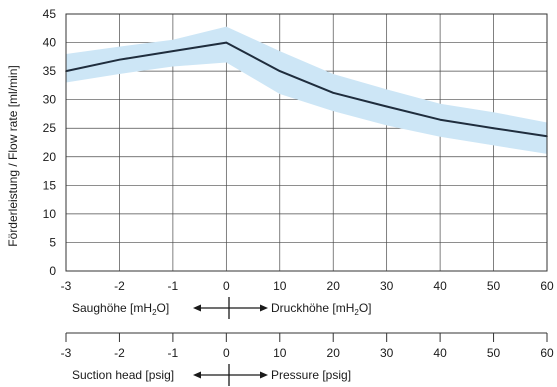  I want to click on x-tick-label: 20, so click(334, 286).